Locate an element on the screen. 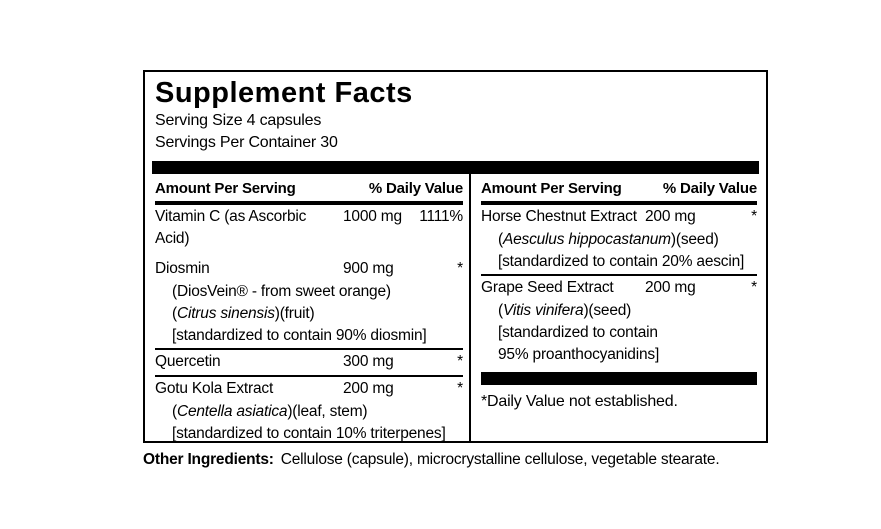 The height and width of the screenshot is (529, 881). daily-value-footnote: *Daily Value not established. is located at coordinates (579, 401).